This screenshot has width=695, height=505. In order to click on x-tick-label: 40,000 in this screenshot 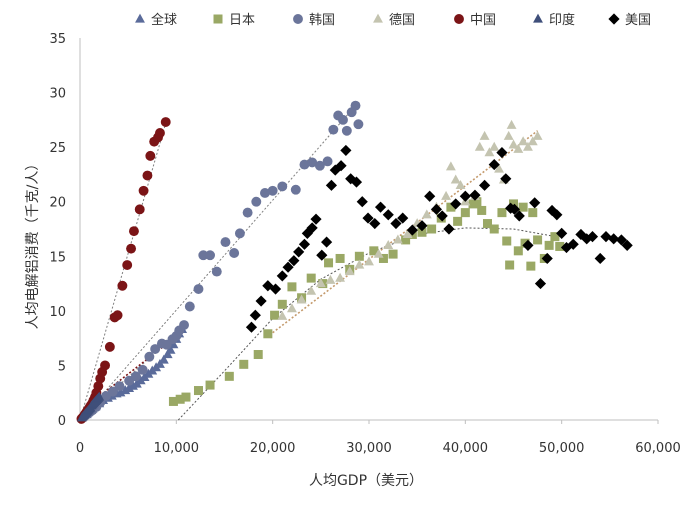, I will do `click(466, 448)`.